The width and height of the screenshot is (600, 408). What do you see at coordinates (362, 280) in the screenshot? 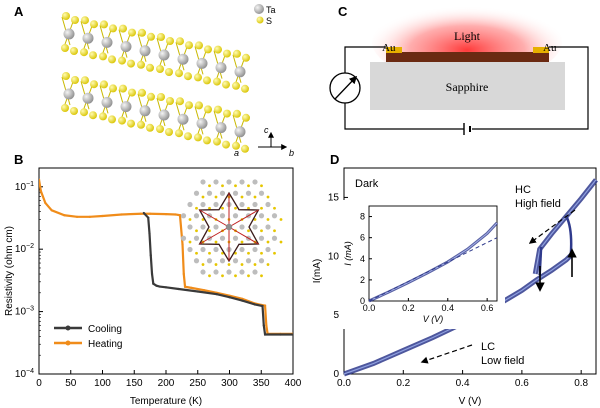
I see `inset-y-tick-label: 2` at bounding box center [362, 280].